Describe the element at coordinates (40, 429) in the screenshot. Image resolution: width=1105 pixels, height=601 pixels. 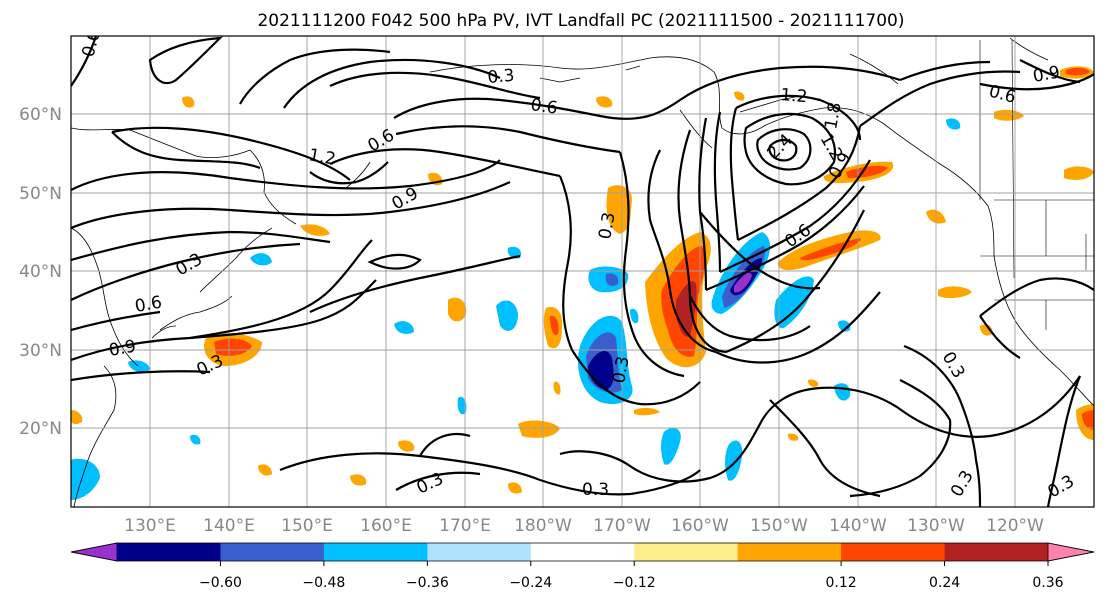
I see `lat-label: 20°N` at that location.